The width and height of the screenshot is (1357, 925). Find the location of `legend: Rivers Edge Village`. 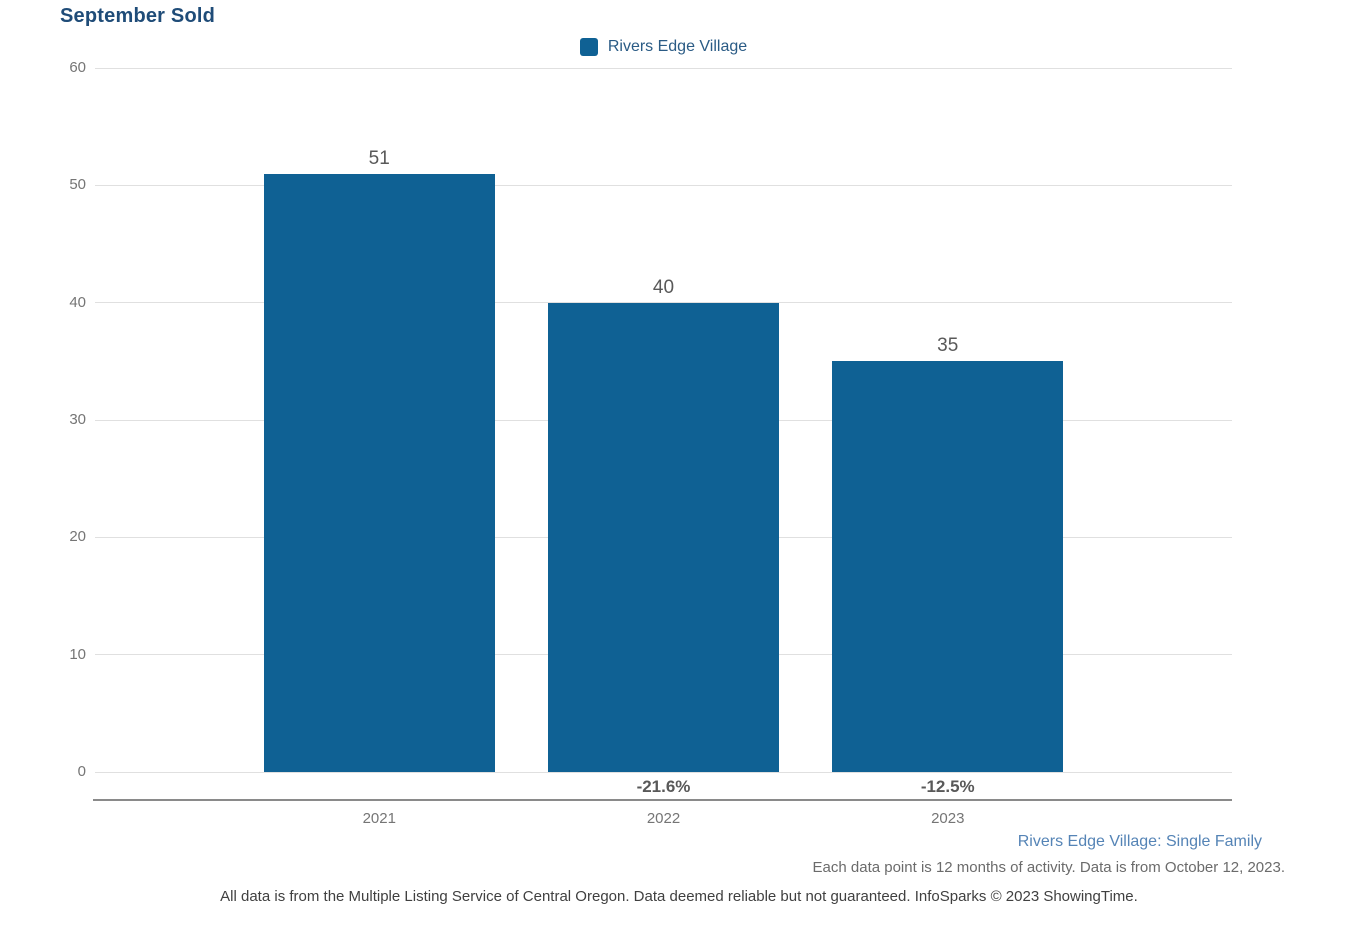

legend: Rivers Edge Village is located at coordinates (663, 47).